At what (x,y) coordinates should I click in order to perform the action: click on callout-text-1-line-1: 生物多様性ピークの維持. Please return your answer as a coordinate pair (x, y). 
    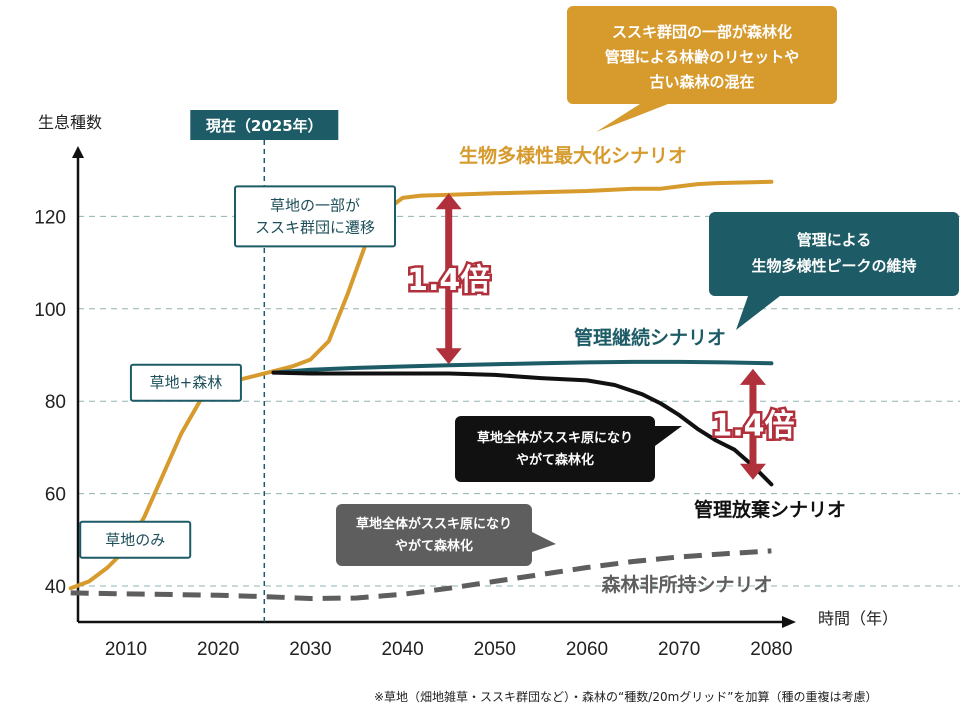
    Looking at the image, I should click on (833, 266).